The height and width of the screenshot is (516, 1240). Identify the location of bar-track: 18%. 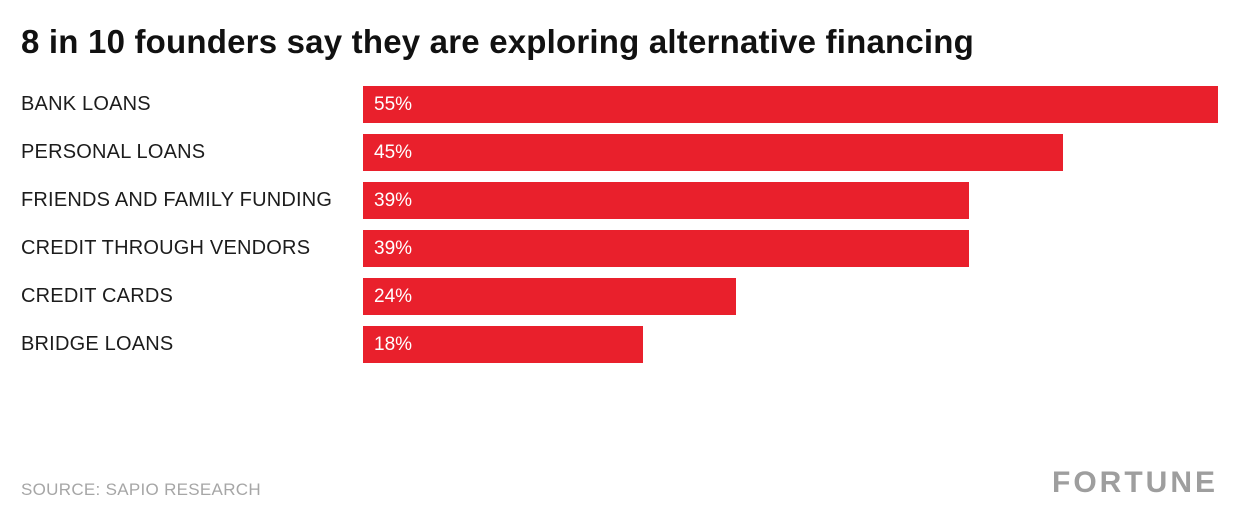
(790, 345).